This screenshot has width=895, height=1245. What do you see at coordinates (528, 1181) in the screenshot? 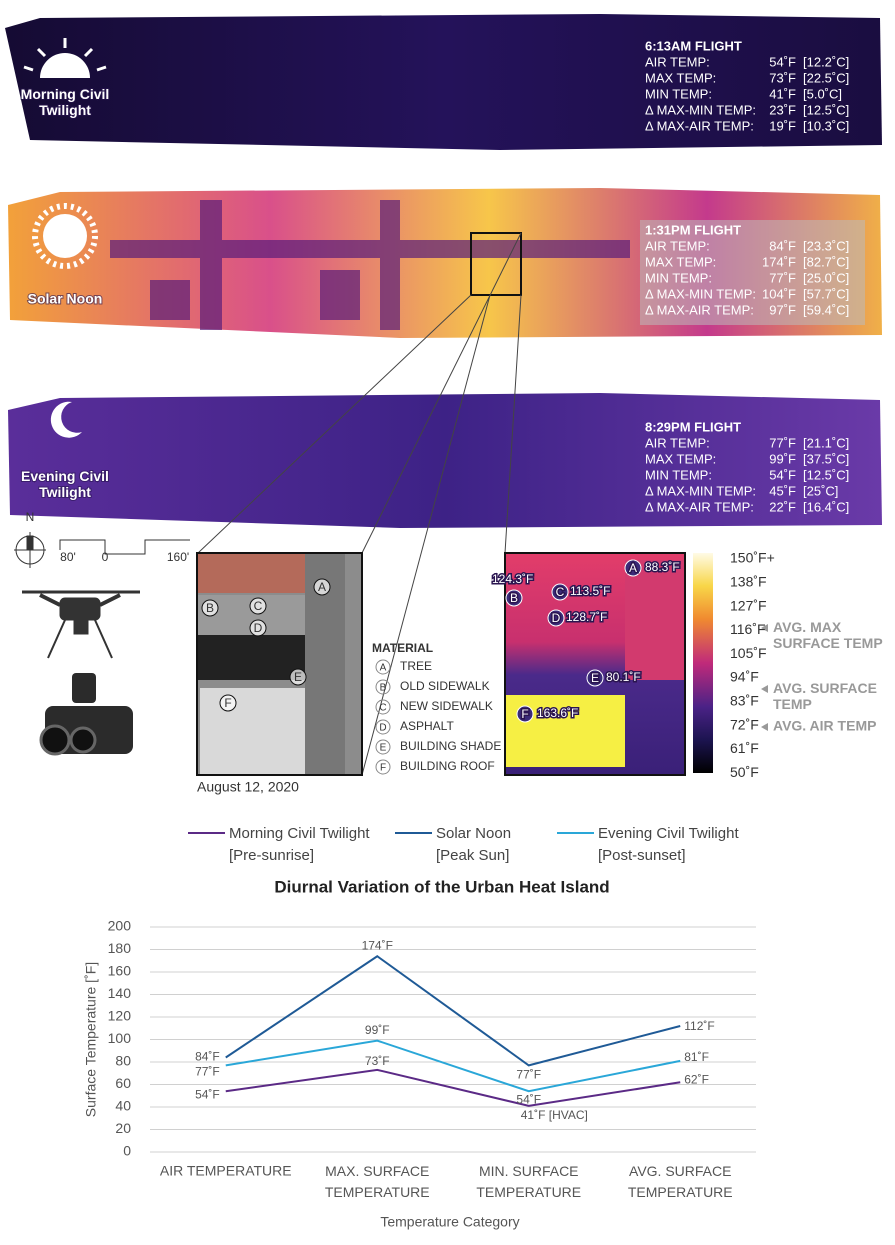
I see `x-tick-label: MIN. SURFACE TEMPERATURE` at bounding box center [528, 1181].